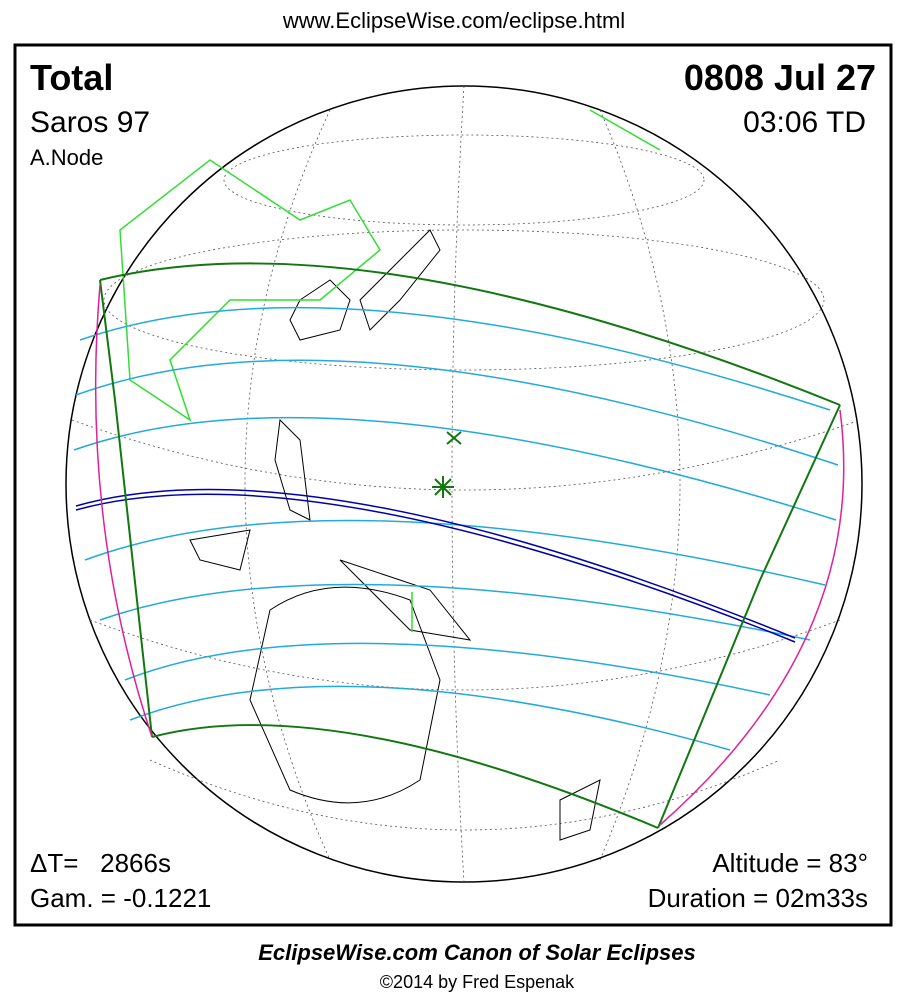  Describe the element at coordinates (120, 898) in the screenshot. I see `gamma: Gam. = -0.1221` at that location.